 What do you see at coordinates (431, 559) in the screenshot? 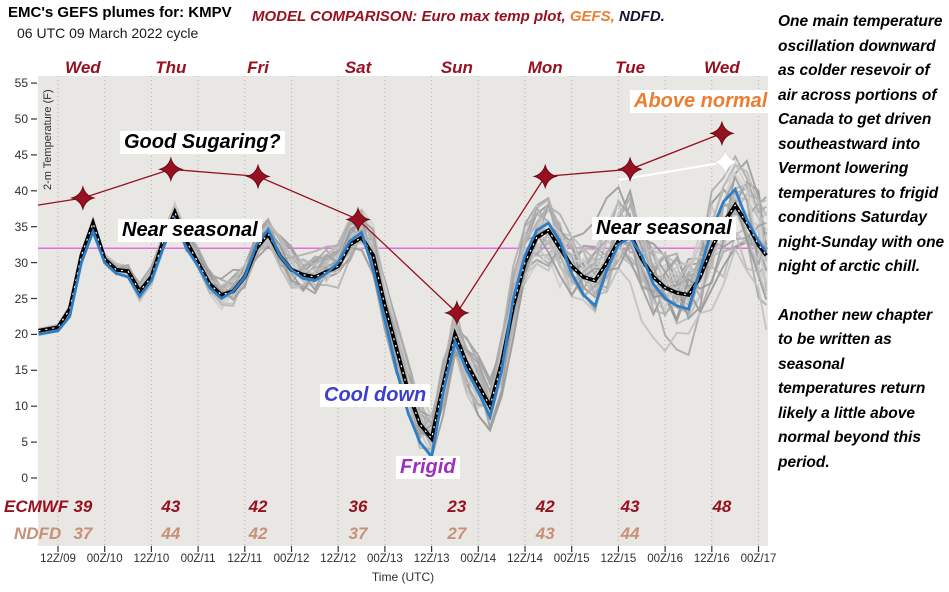
I see `x-tick-label: 12Z/13` at bounding box center [431, 559].